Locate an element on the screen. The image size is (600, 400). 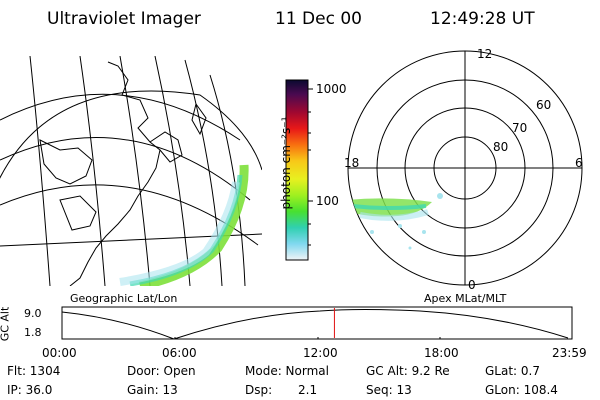
xtick-1800: 18:00 is located at coordinates (441, 353).